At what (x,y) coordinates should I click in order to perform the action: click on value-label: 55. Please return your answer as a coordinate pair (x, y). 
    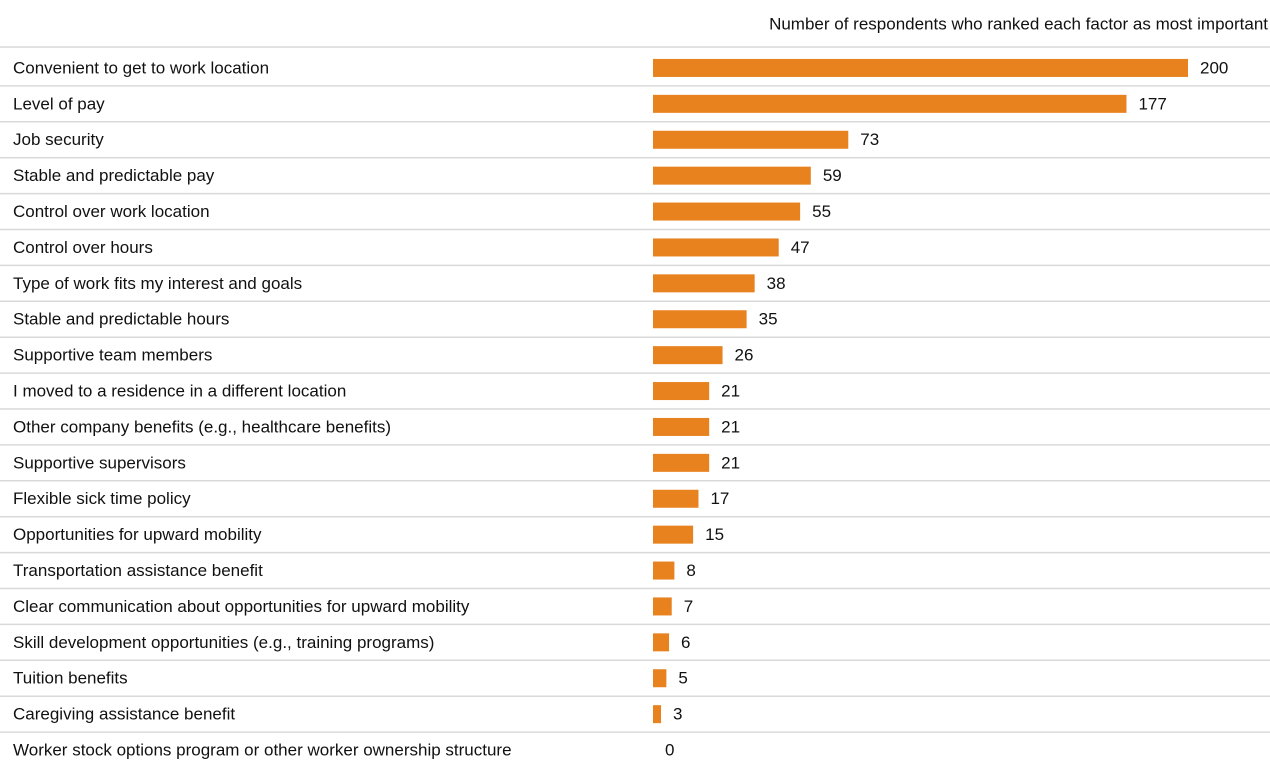
    Looking at the image, I should click on (821, 211).